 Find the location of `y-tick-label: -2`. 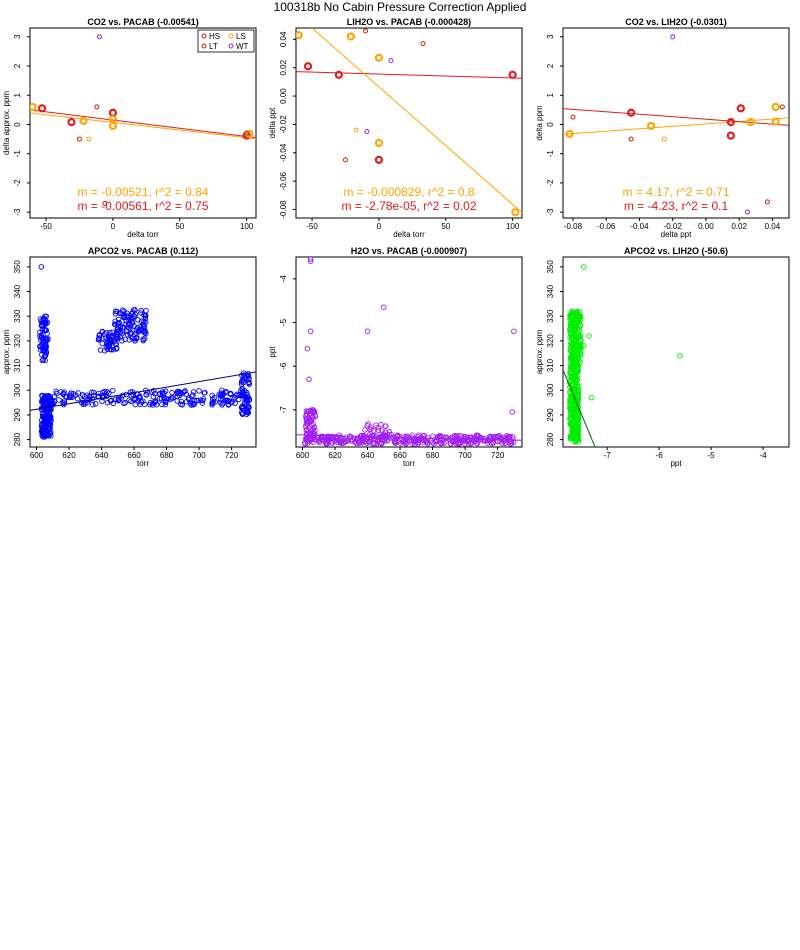

y-tick-label: -2 is located at coordinates (17, 183).